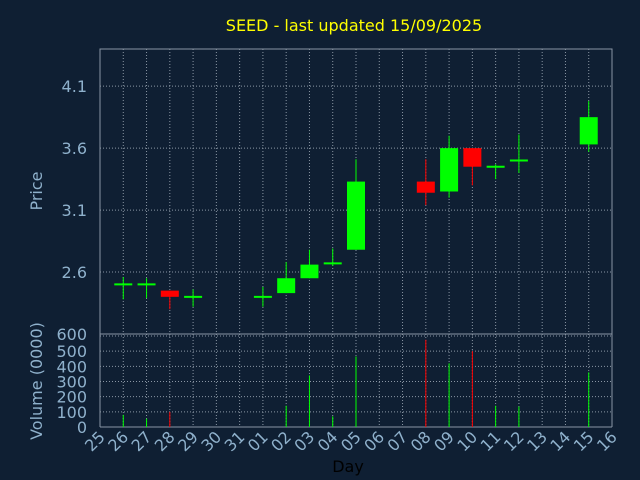 This screenshot has width=640, height=480. Describe the element at coordinates (71, 366) in the screenshot. I see `volume-tick-label: 400` at that location.